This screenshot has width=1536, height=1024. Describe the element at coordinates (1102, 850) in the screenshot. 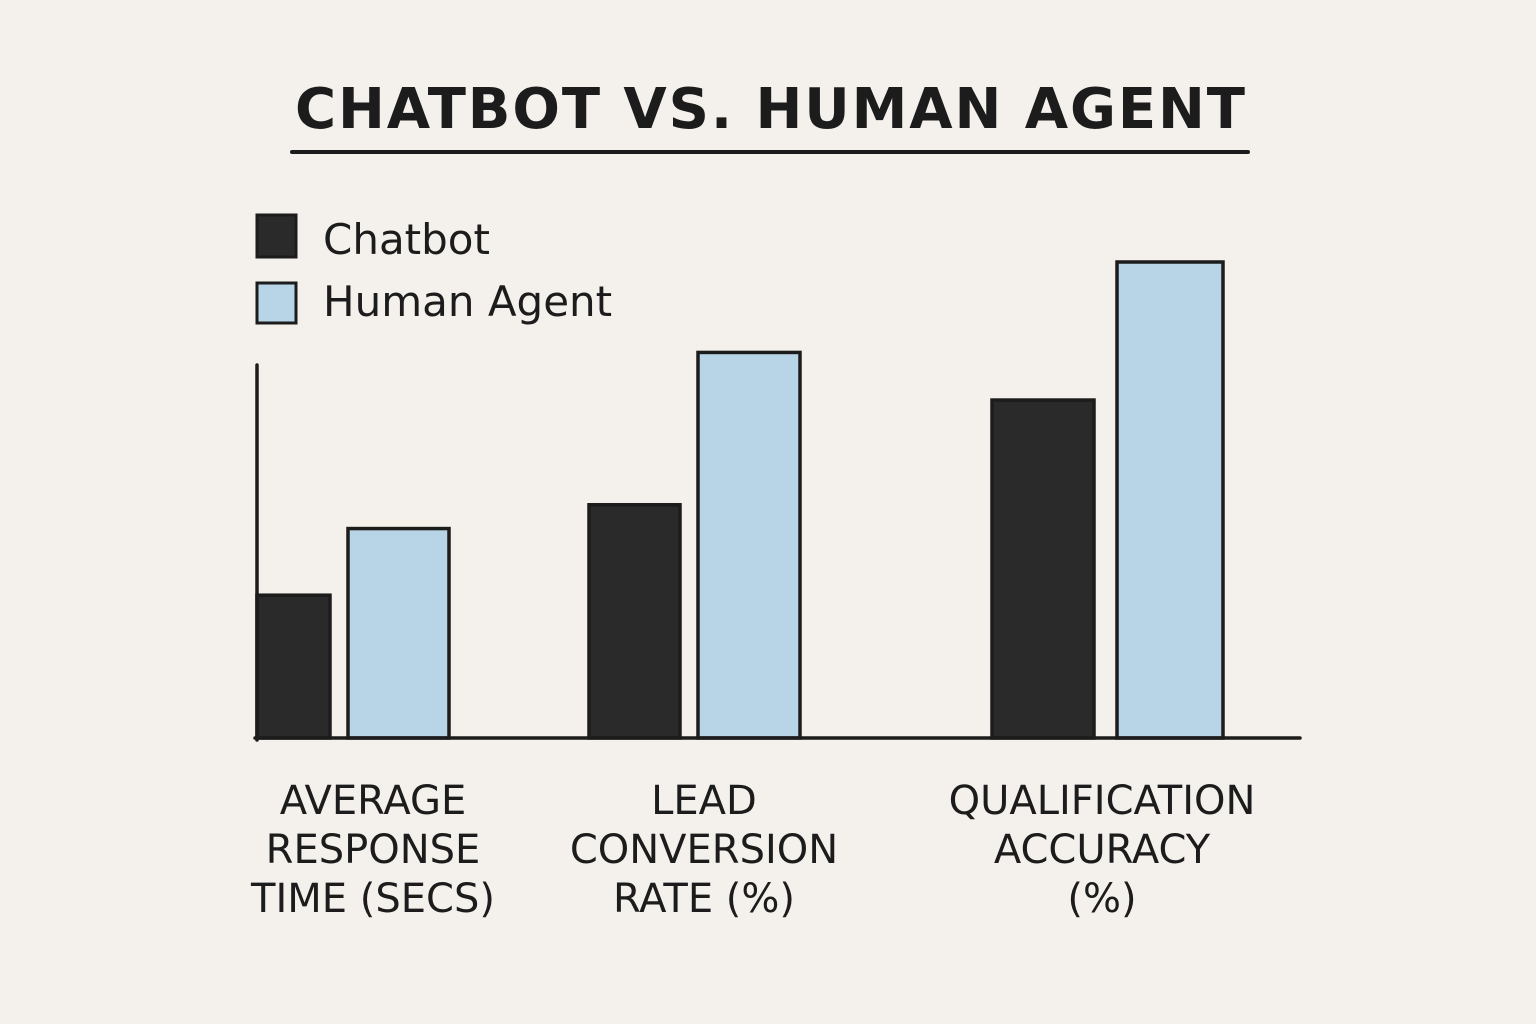

I see `x-tick-label: QUALIFICATION ACCURACY (%)` at that location.